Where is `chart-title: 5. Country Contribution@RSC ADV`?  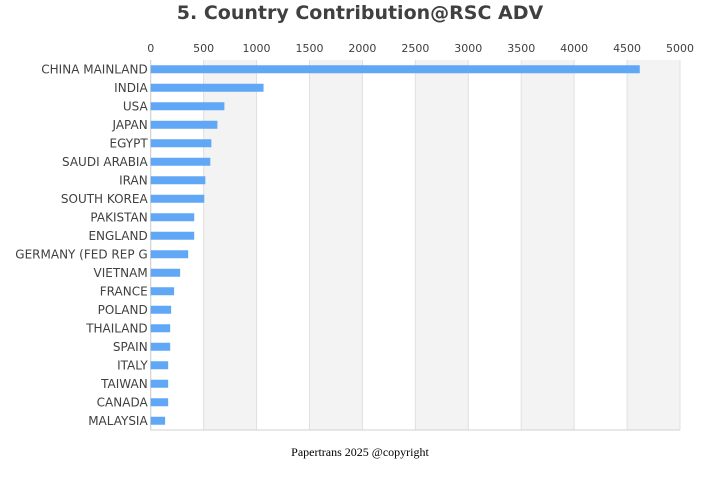 chart-title: 5. Country Contribution@RSC ADV is located at coordinates (360, 13).